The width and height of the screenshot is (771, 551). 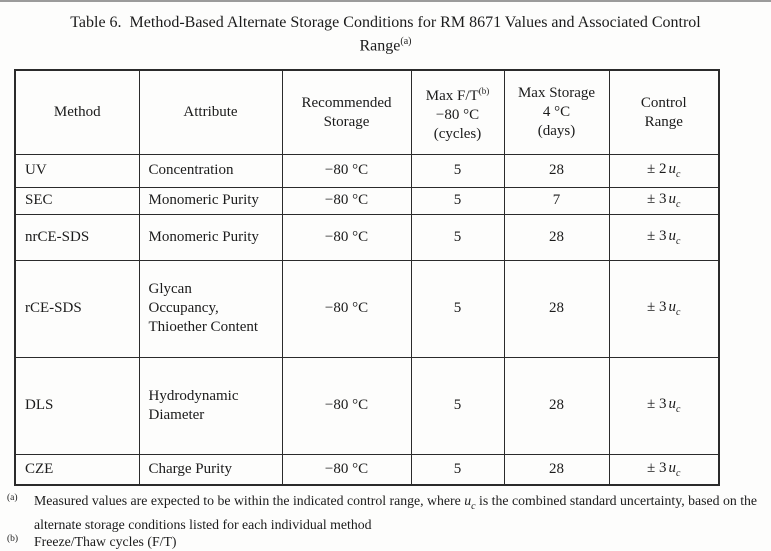 What do you see at coordinates (210, 112) in the screenshot?
I see `column-header-attribute: Attribute` at bounding box center [210, 112].